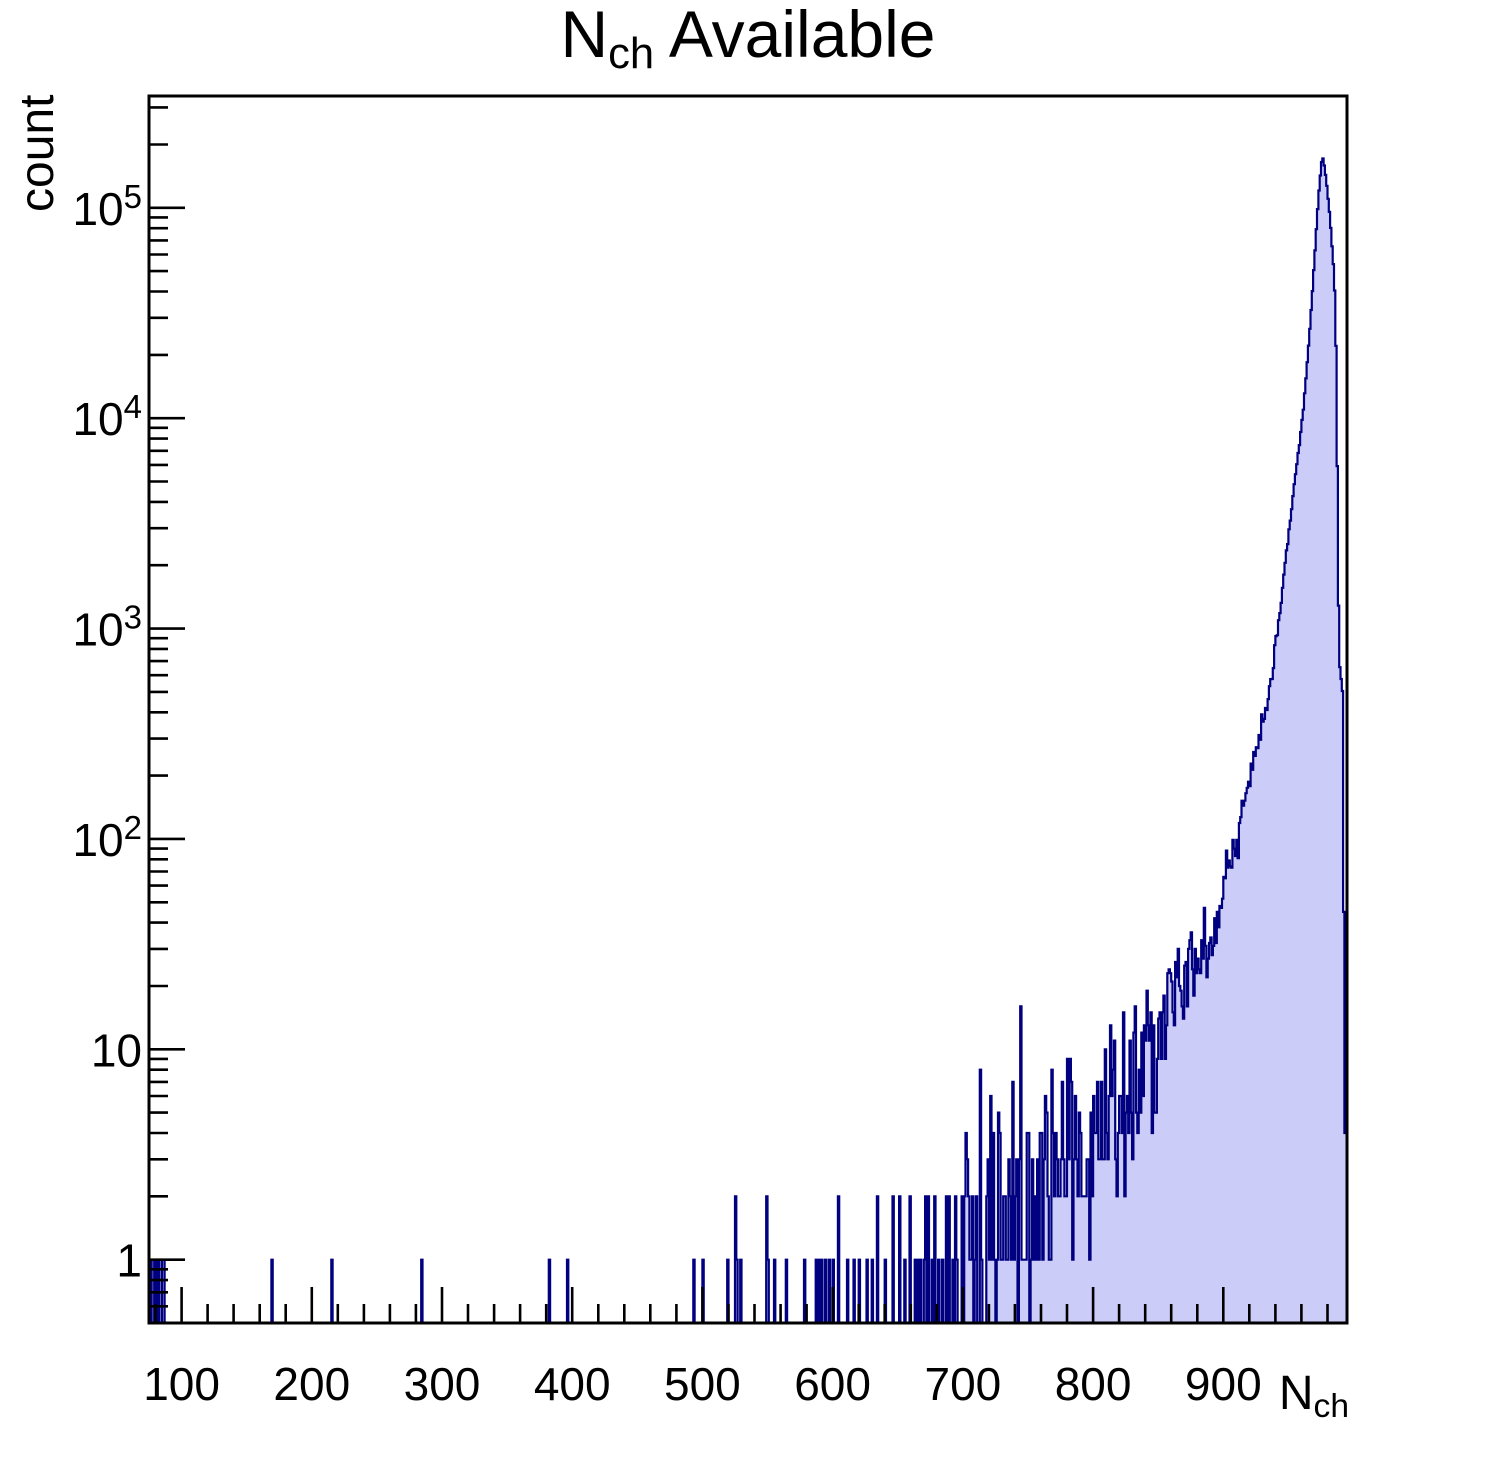 The image size is (1496, 1472). I want to click on y-tick-label: 10³, so click(107, 627).